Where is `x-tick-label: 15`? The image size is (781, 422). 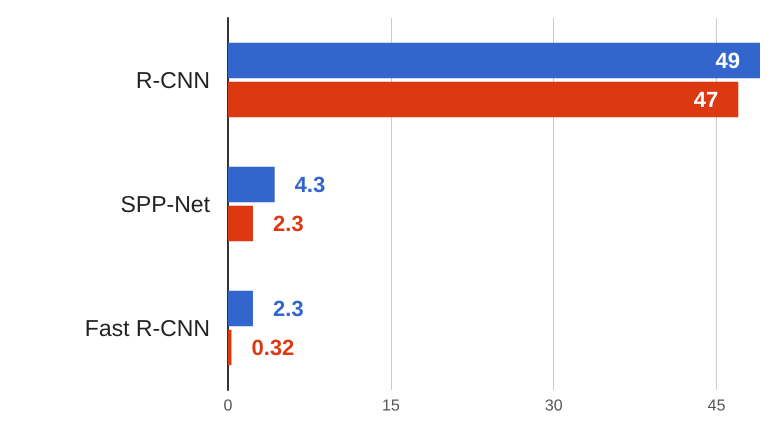 x-tick-label: 15 is located at coordinates (391, 406).